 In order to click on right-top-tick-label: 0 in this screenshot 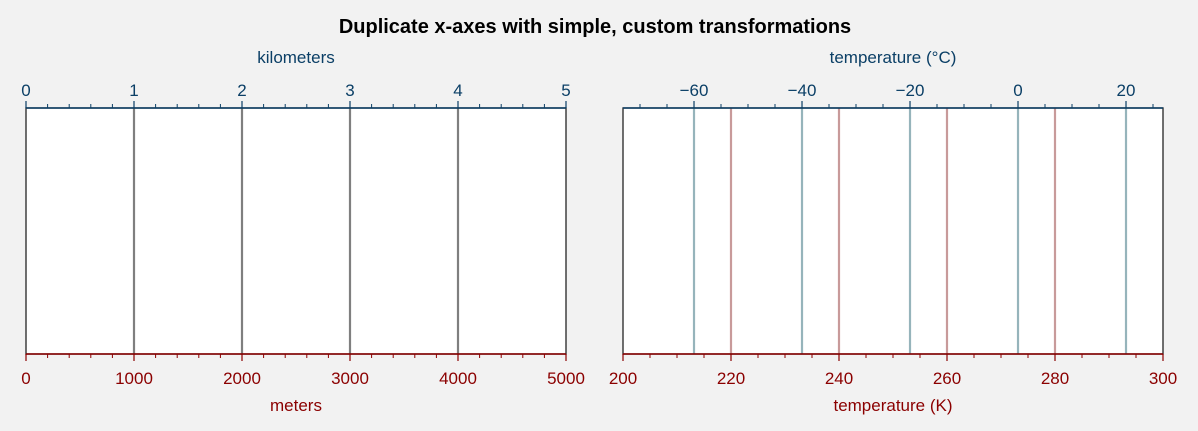, I will do `click(1017, 90)`.